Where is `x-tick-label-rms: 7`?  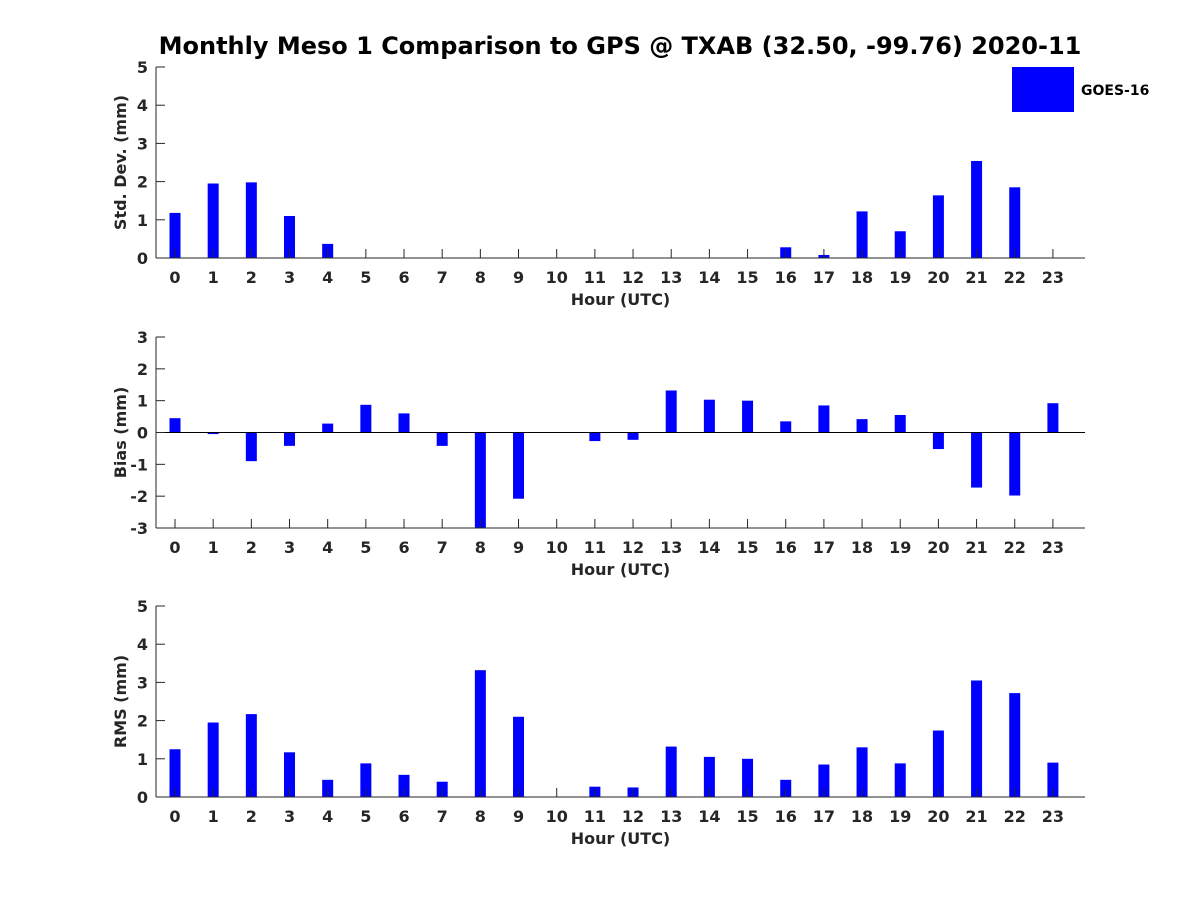 x-tick-label-rms: 7 is located at coordinates (442, 816).